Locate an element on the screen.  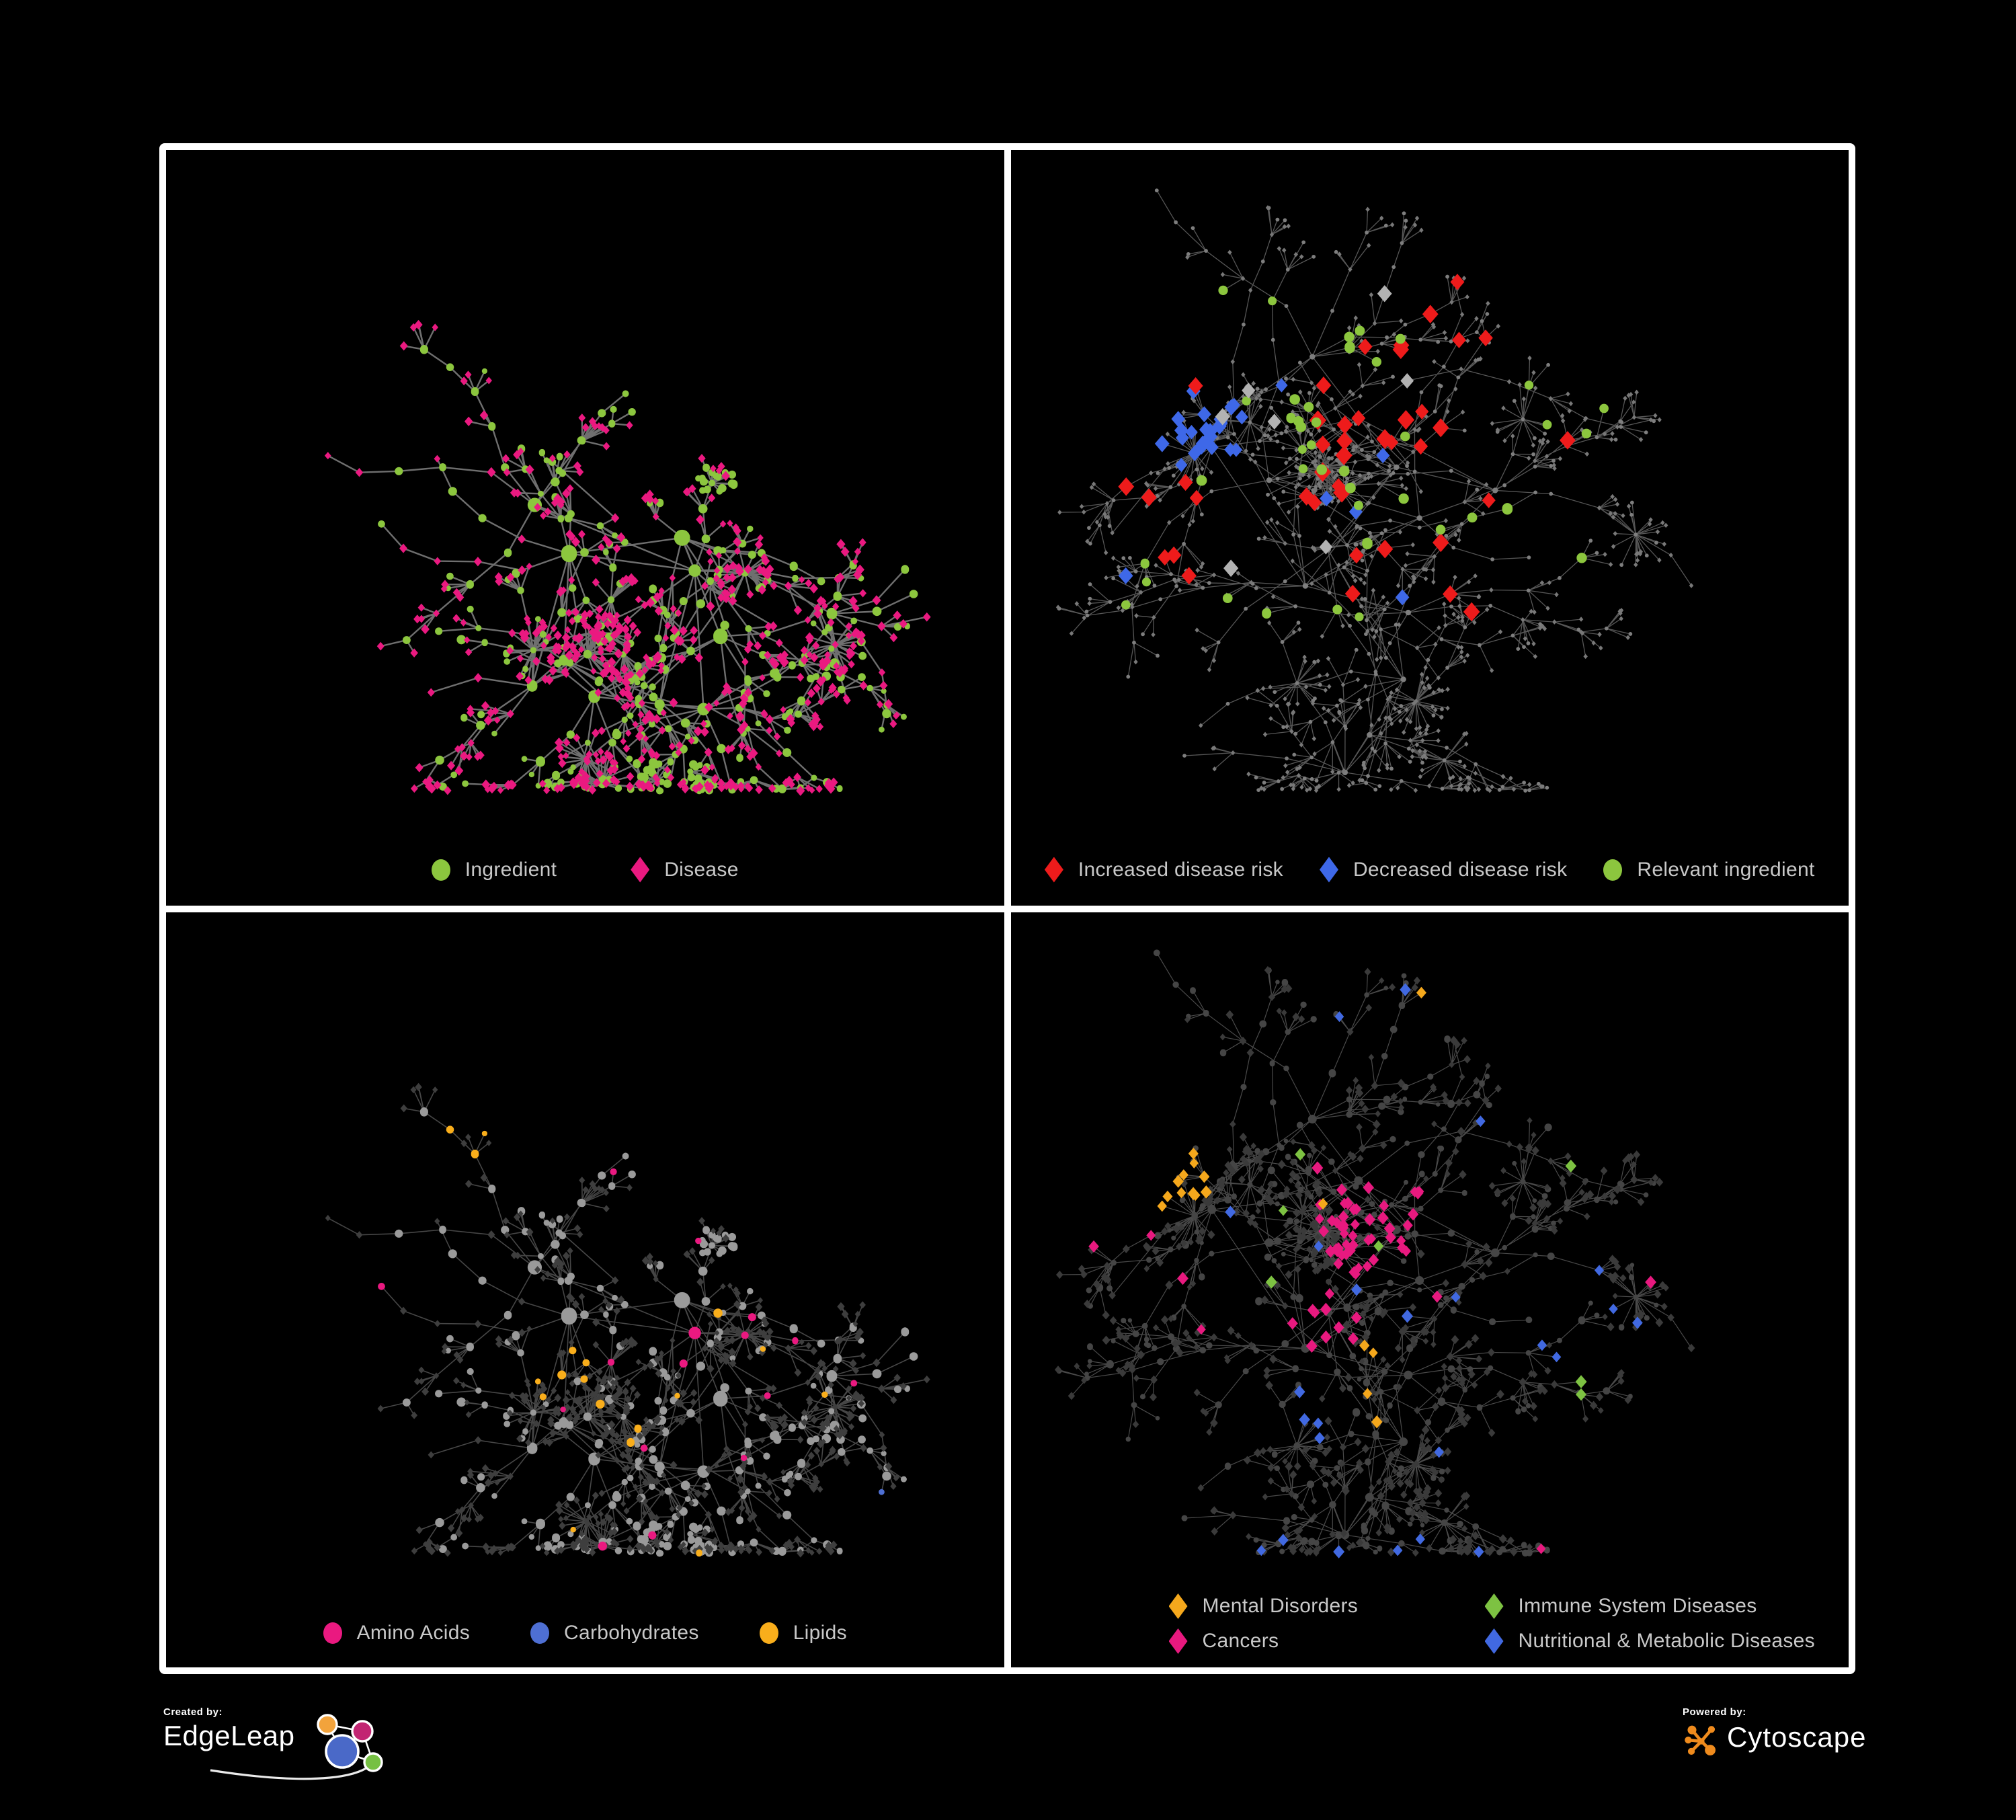
powered-by-label: Powered by: is located at coordinates (1714, 1712).